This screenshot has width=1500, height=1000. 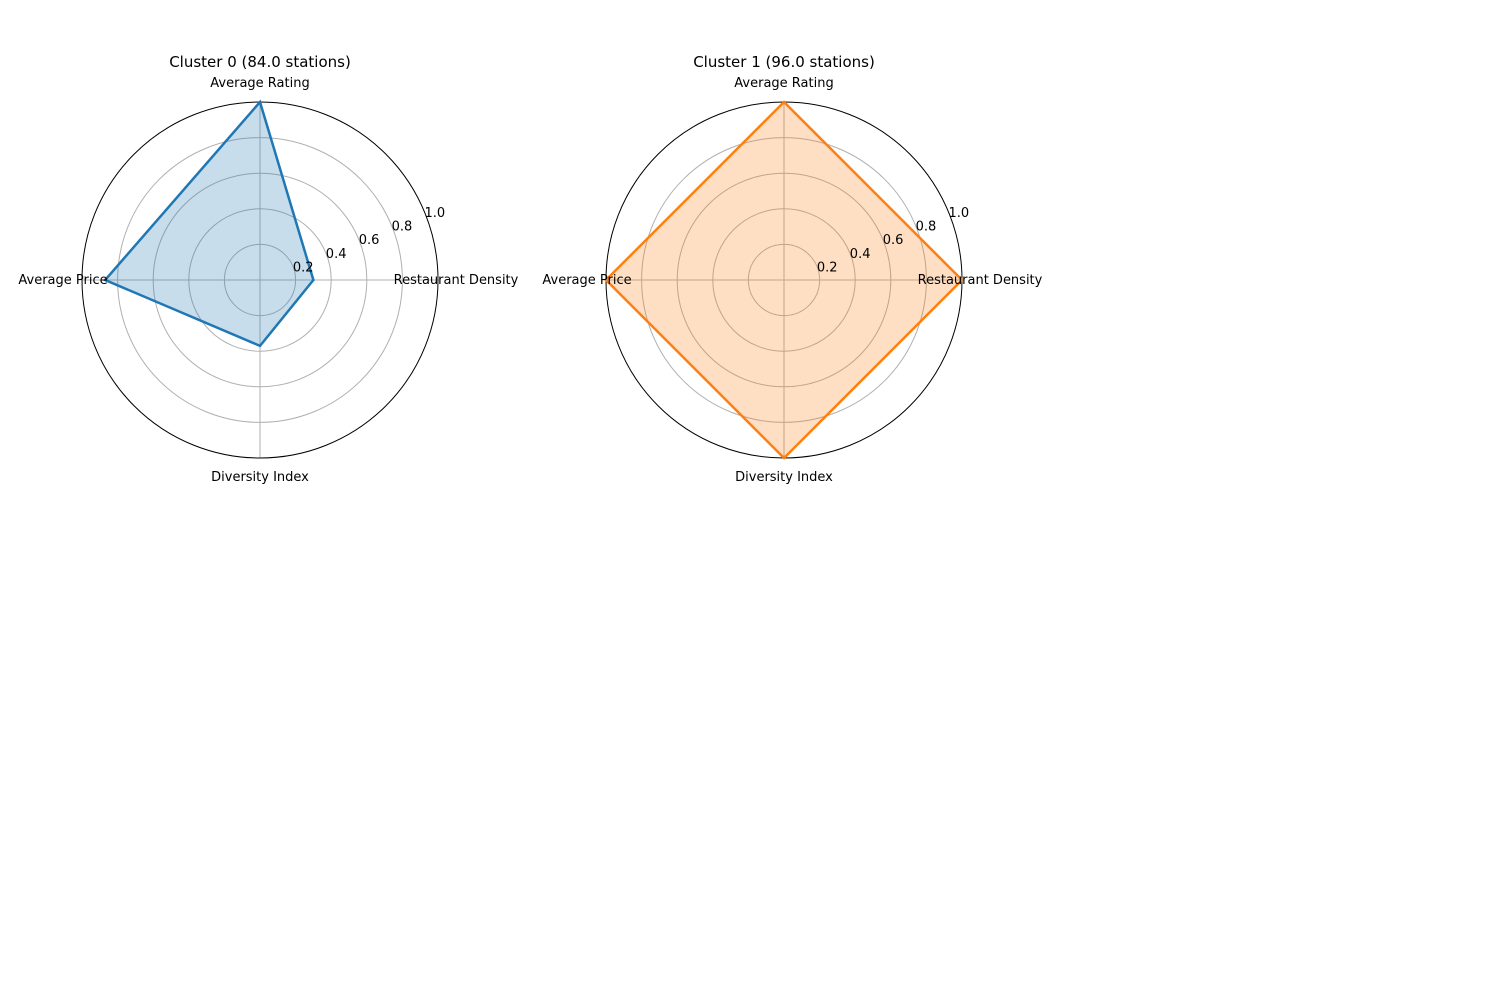 I want to click on data-area, so click(x=209, y=224).